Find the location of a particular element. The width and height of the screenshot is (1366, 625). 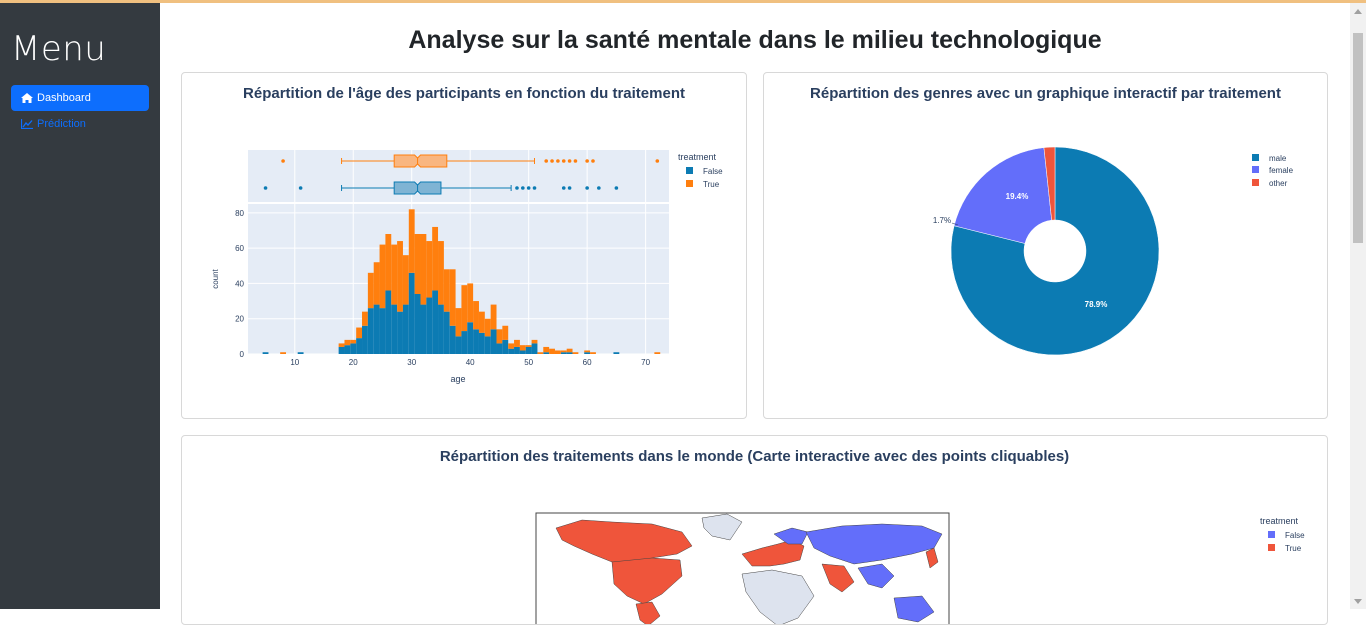

sidebar-item-prediction: Prédiction is located at coordinates (80, 124).